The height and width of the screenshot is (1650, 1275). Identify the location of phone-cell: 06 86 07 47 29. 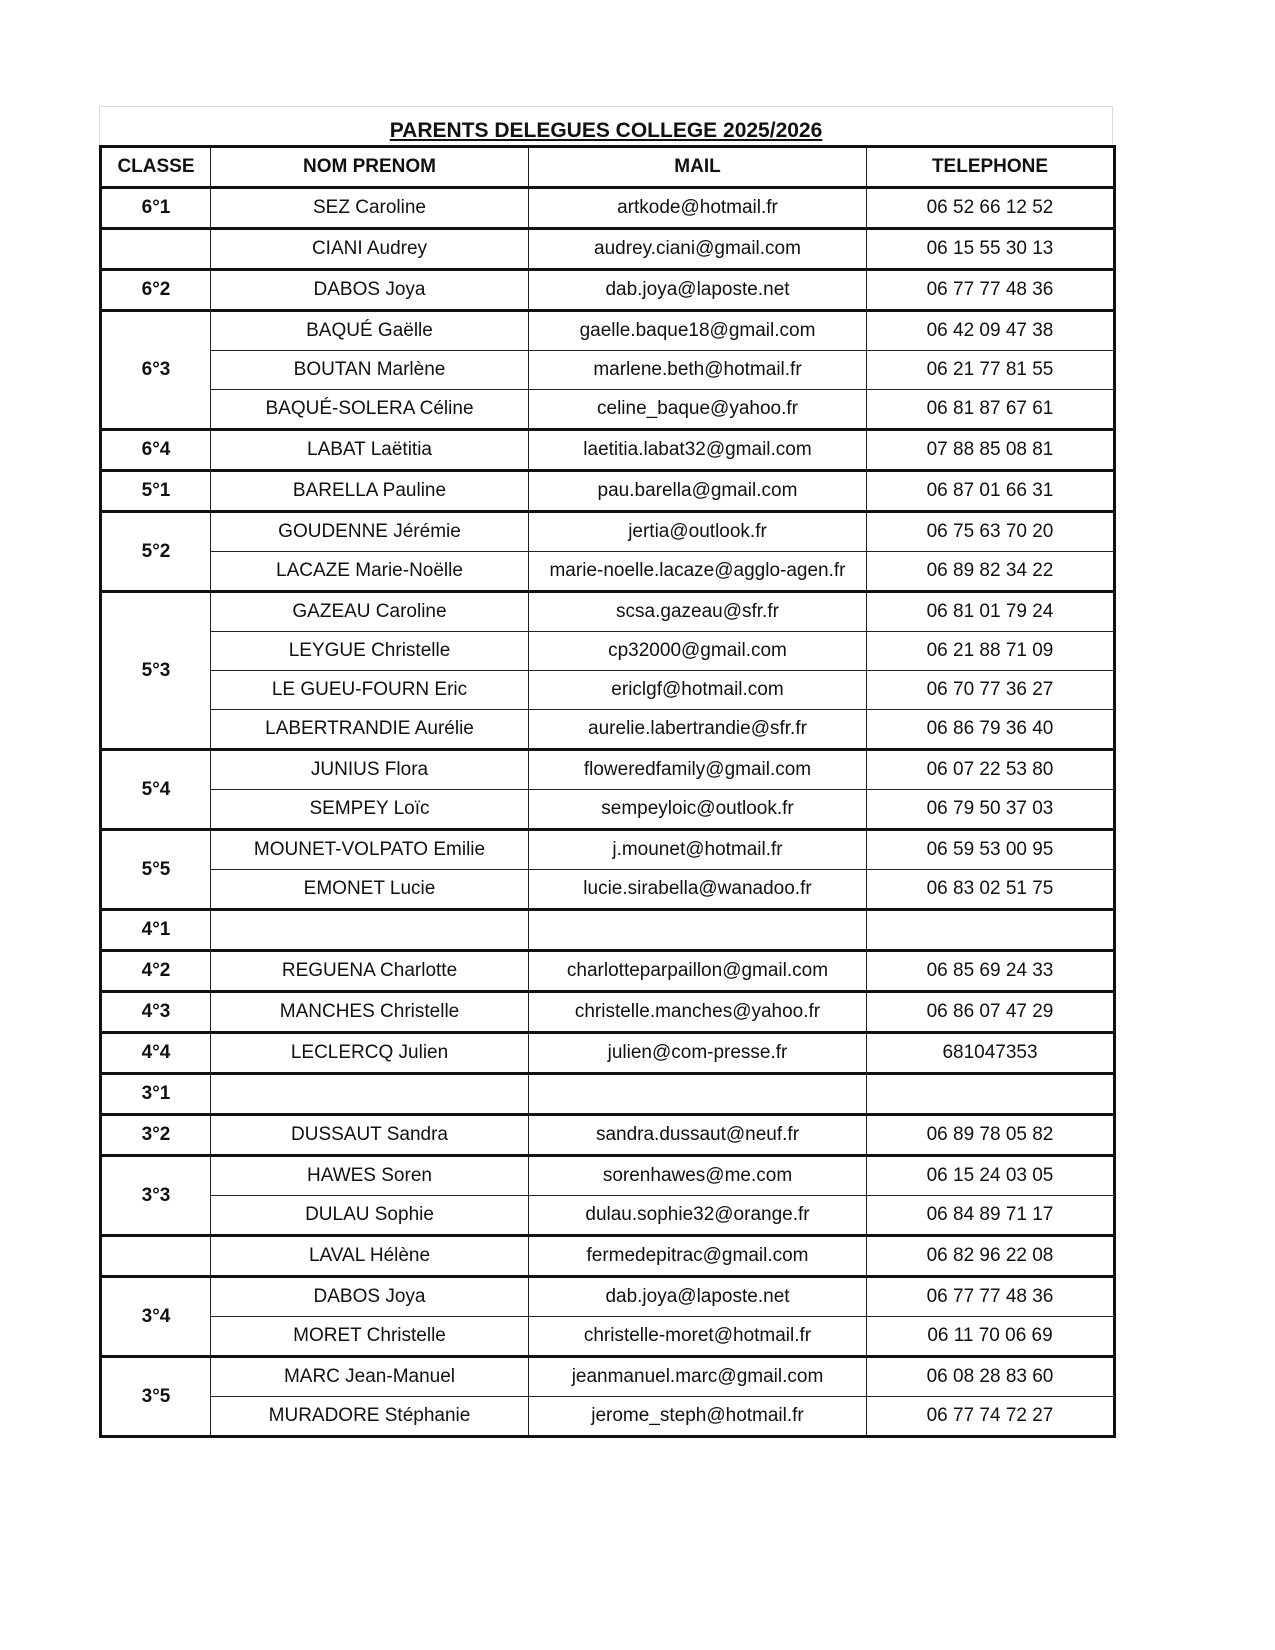
(990, 1011).